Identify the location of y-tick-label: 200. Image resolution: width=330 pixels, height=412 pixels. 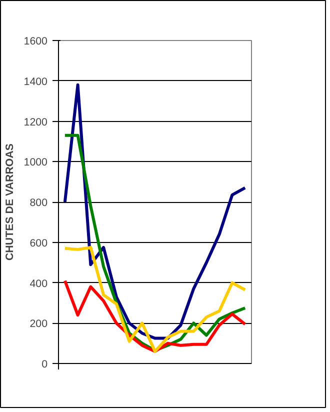
(39, 324).